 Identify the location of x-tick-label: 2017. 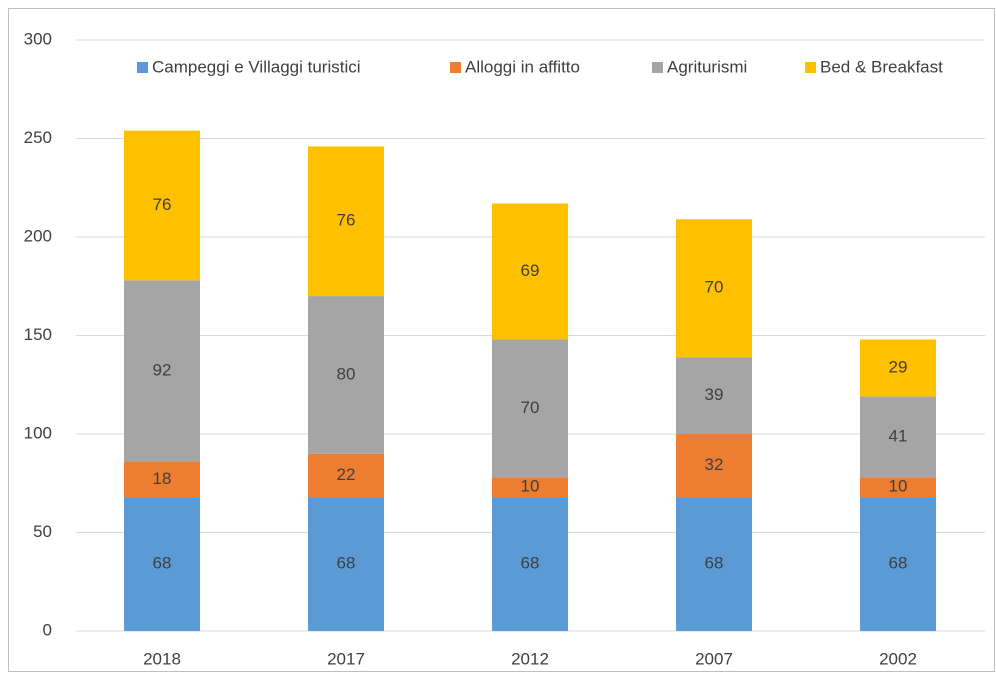
(346, 658).